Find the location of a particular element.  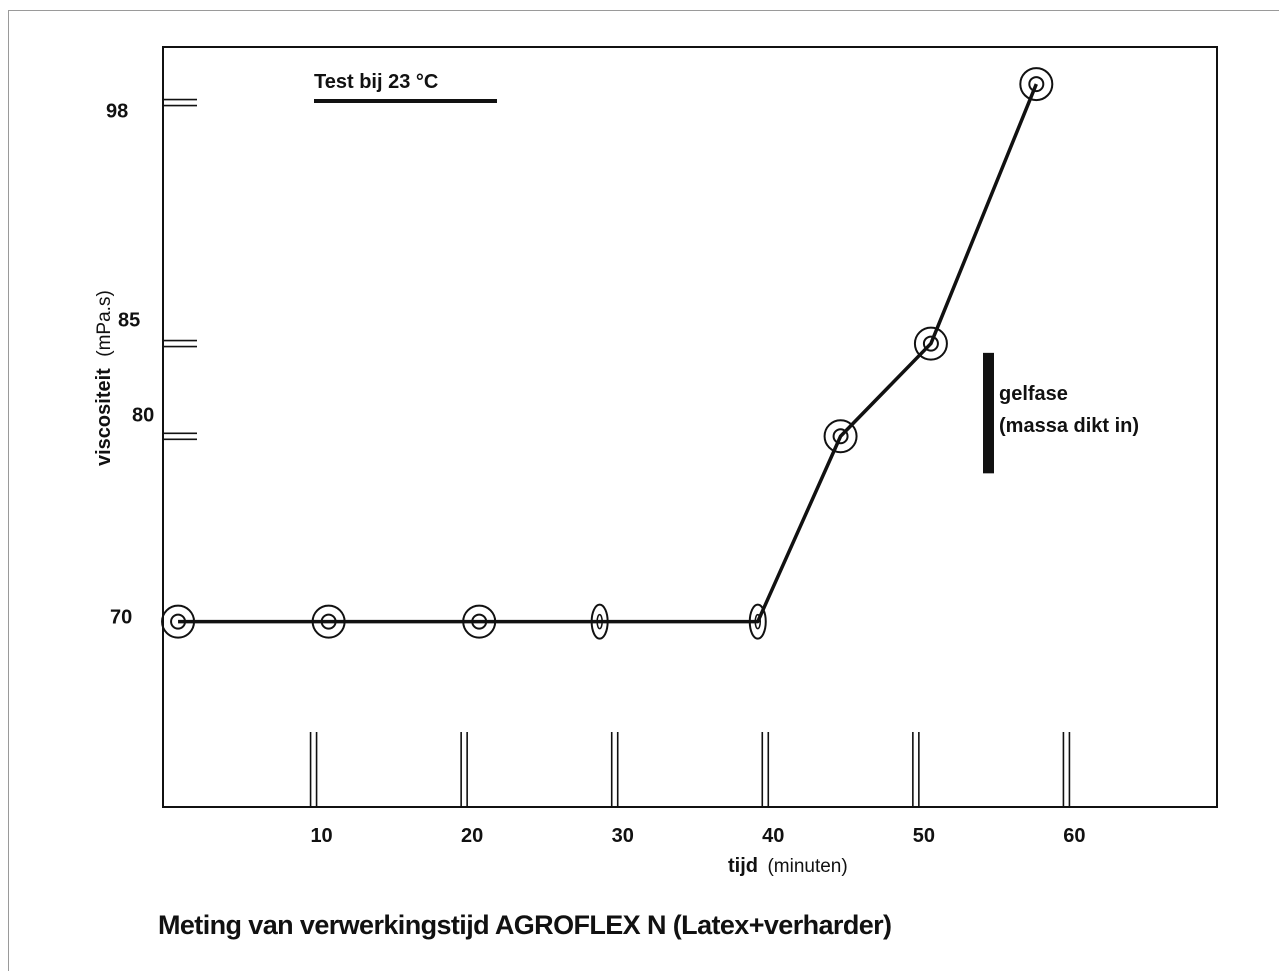

y-axis-title-main: viscositeit is located at coordinates (104, 417).